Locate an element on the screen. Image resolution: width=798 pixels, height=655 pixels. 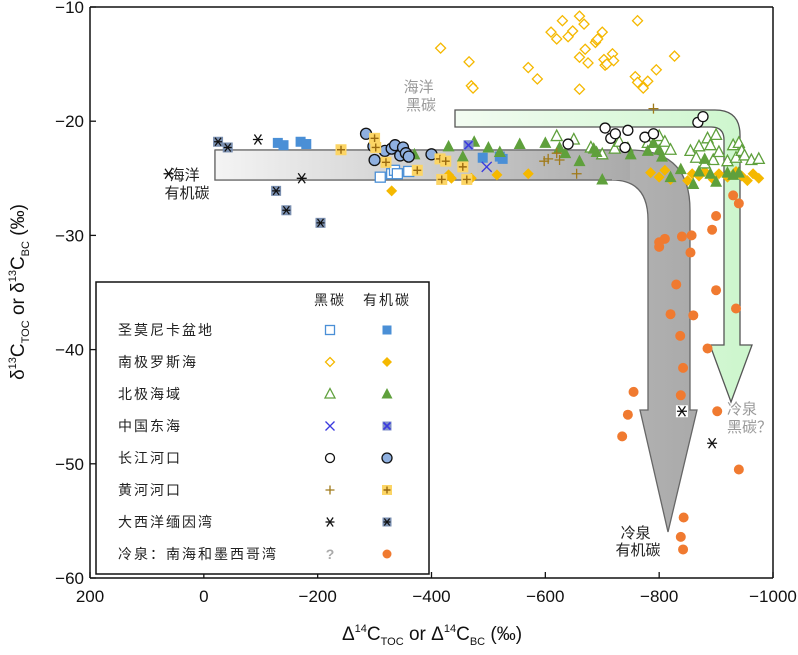
series-filled-triangle is located at coordinates (576, 162).